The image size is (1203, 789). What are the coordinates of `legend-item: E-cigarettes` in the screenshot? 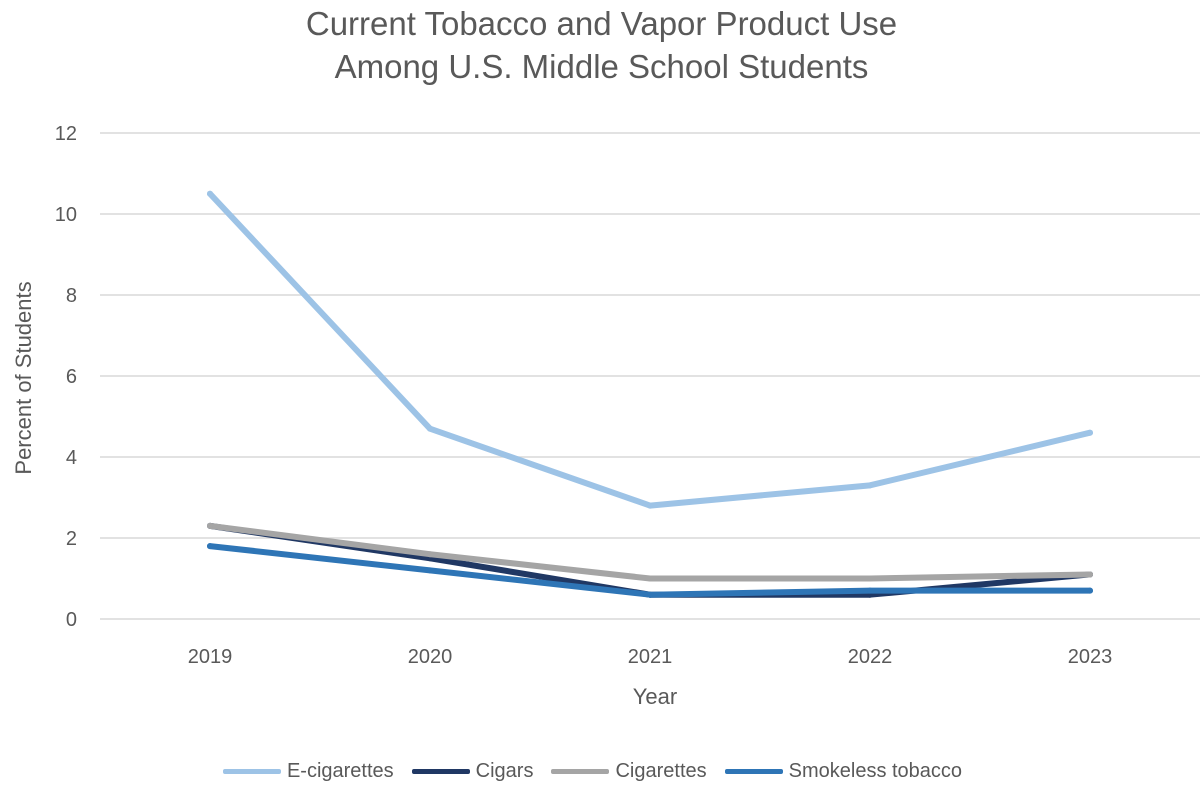 It's located at (308, 771).